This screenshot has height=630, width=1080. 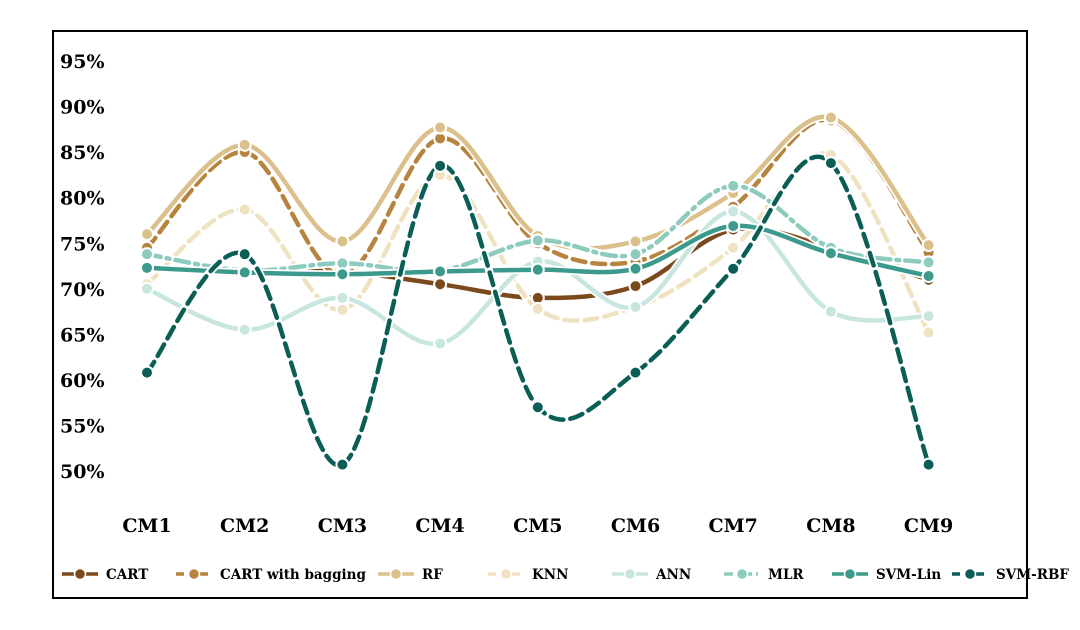 I want to click on x-tick-label: CM3, so click(x=342, y=526).